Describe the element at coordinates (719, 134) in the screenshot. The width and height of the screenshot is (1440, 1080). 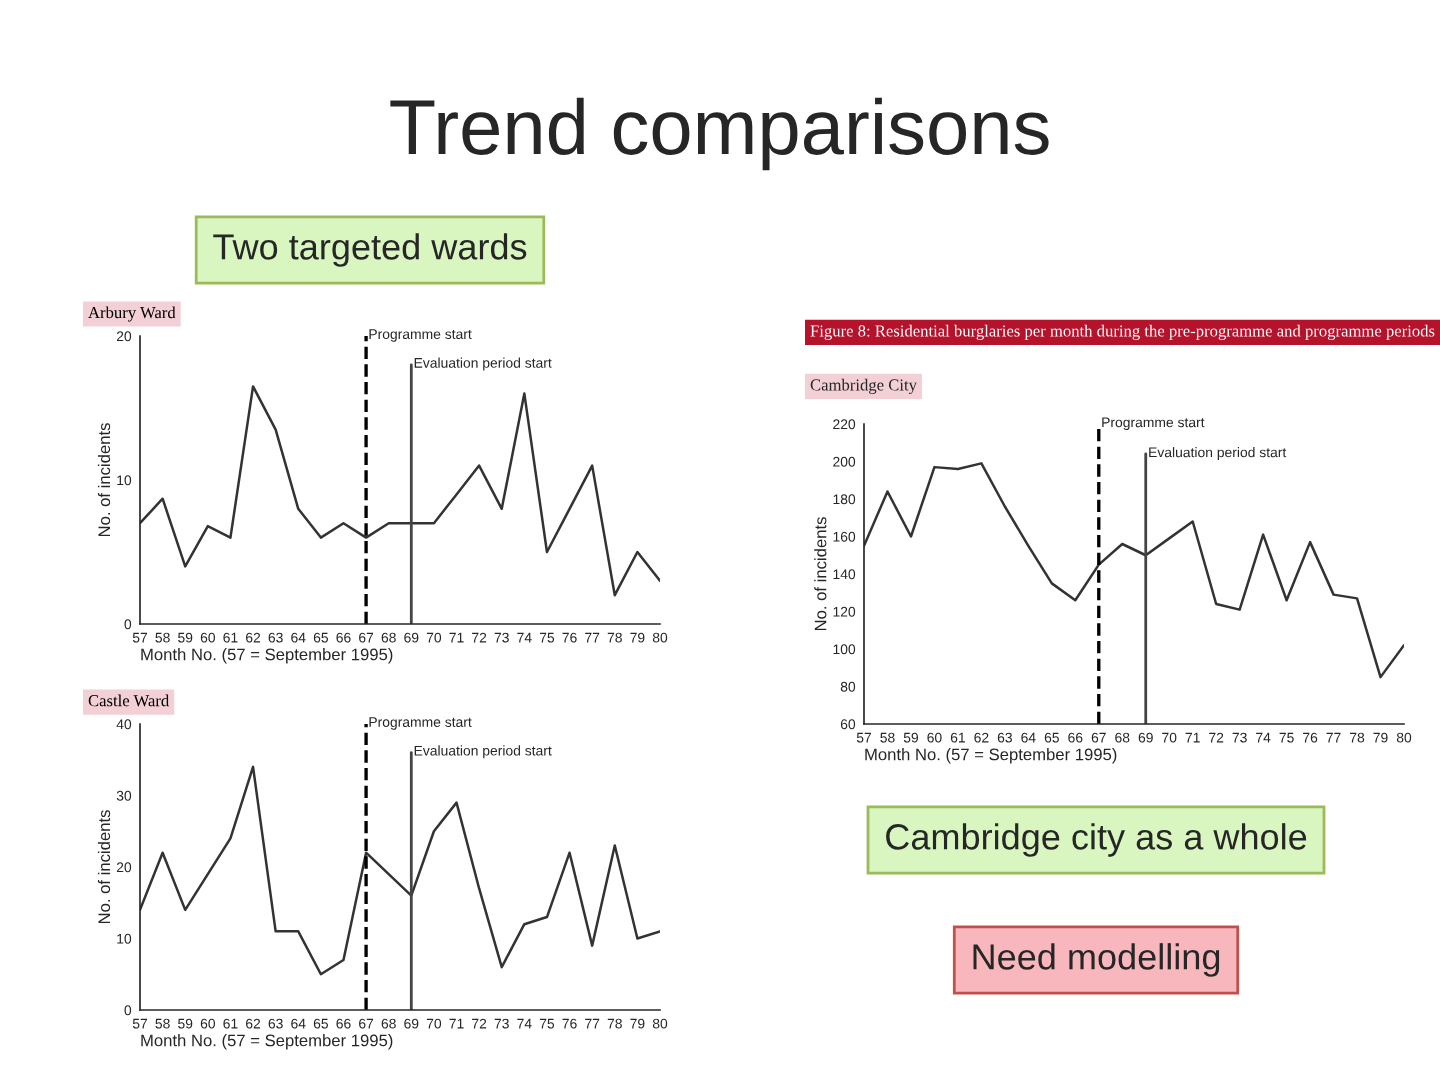
I see `text: Trend comparisons` at that location.